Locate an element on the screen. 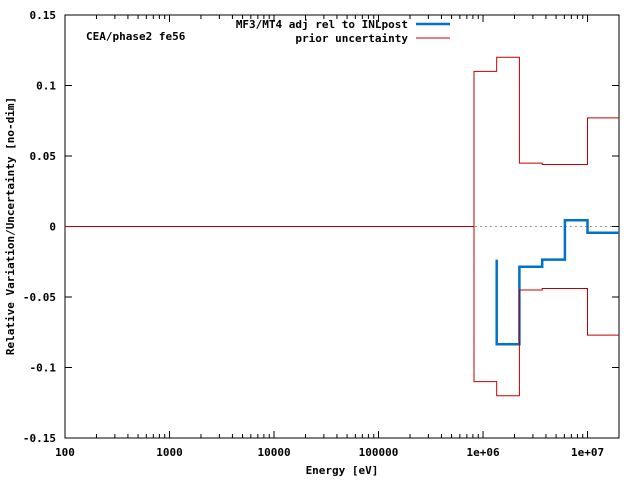 The height and width of the screenshot is (480, 640). y-tick-label: 0.05 is located at coordinates (43, 156).